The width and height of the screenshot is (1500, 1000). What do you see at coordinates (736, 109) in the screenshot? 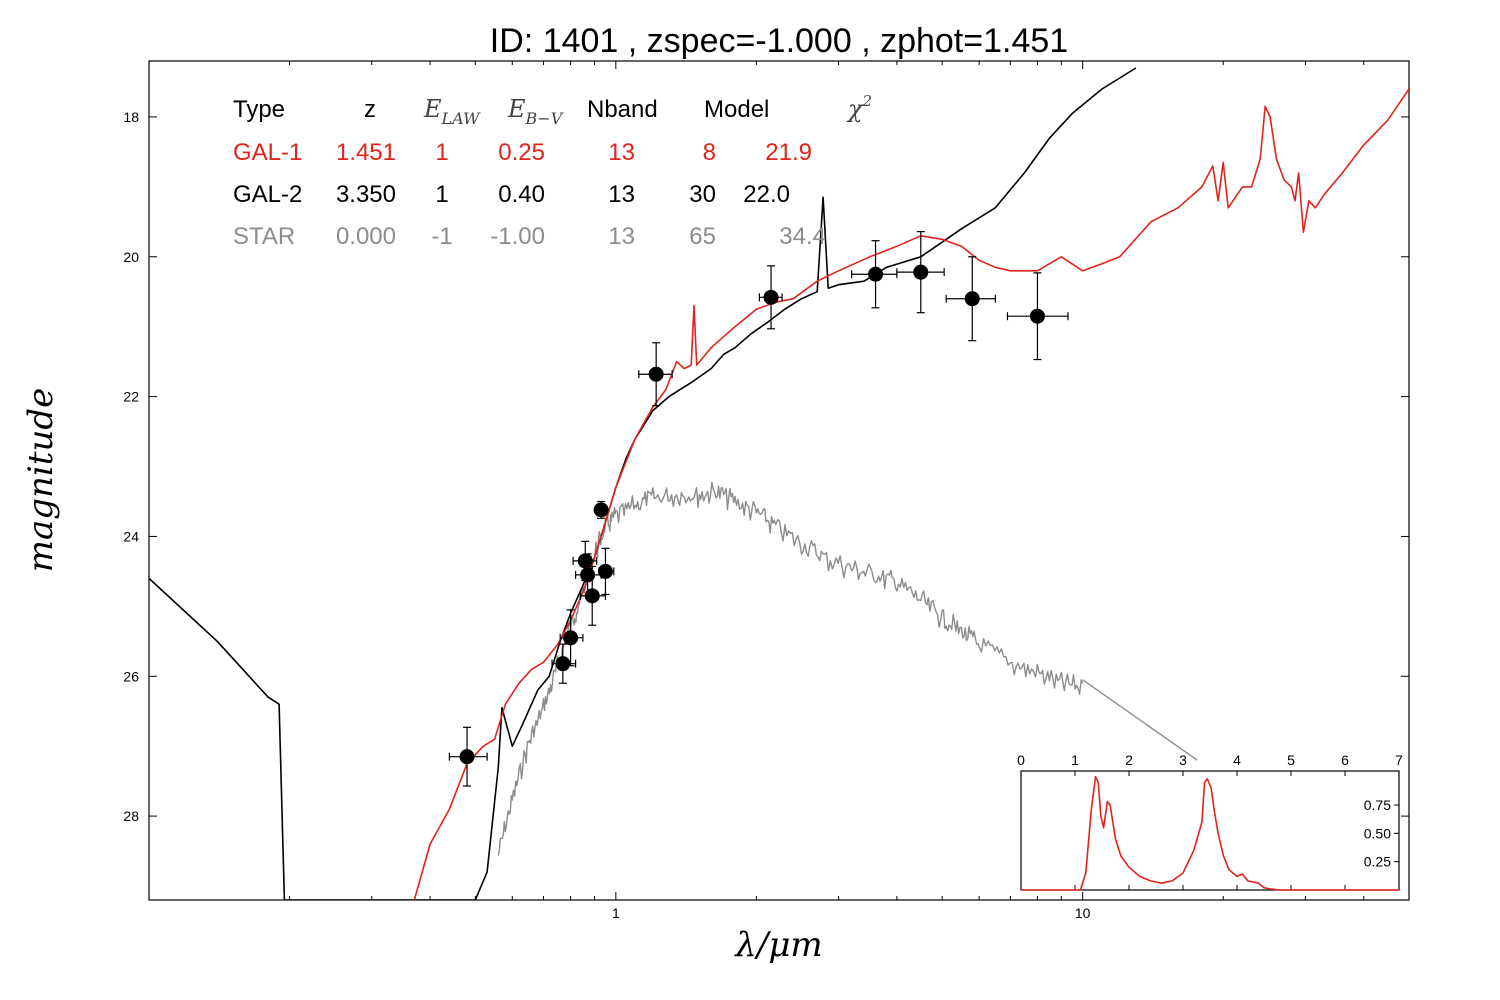
I see `fit-table-header-model: Model` at bounding box center [736, 109].